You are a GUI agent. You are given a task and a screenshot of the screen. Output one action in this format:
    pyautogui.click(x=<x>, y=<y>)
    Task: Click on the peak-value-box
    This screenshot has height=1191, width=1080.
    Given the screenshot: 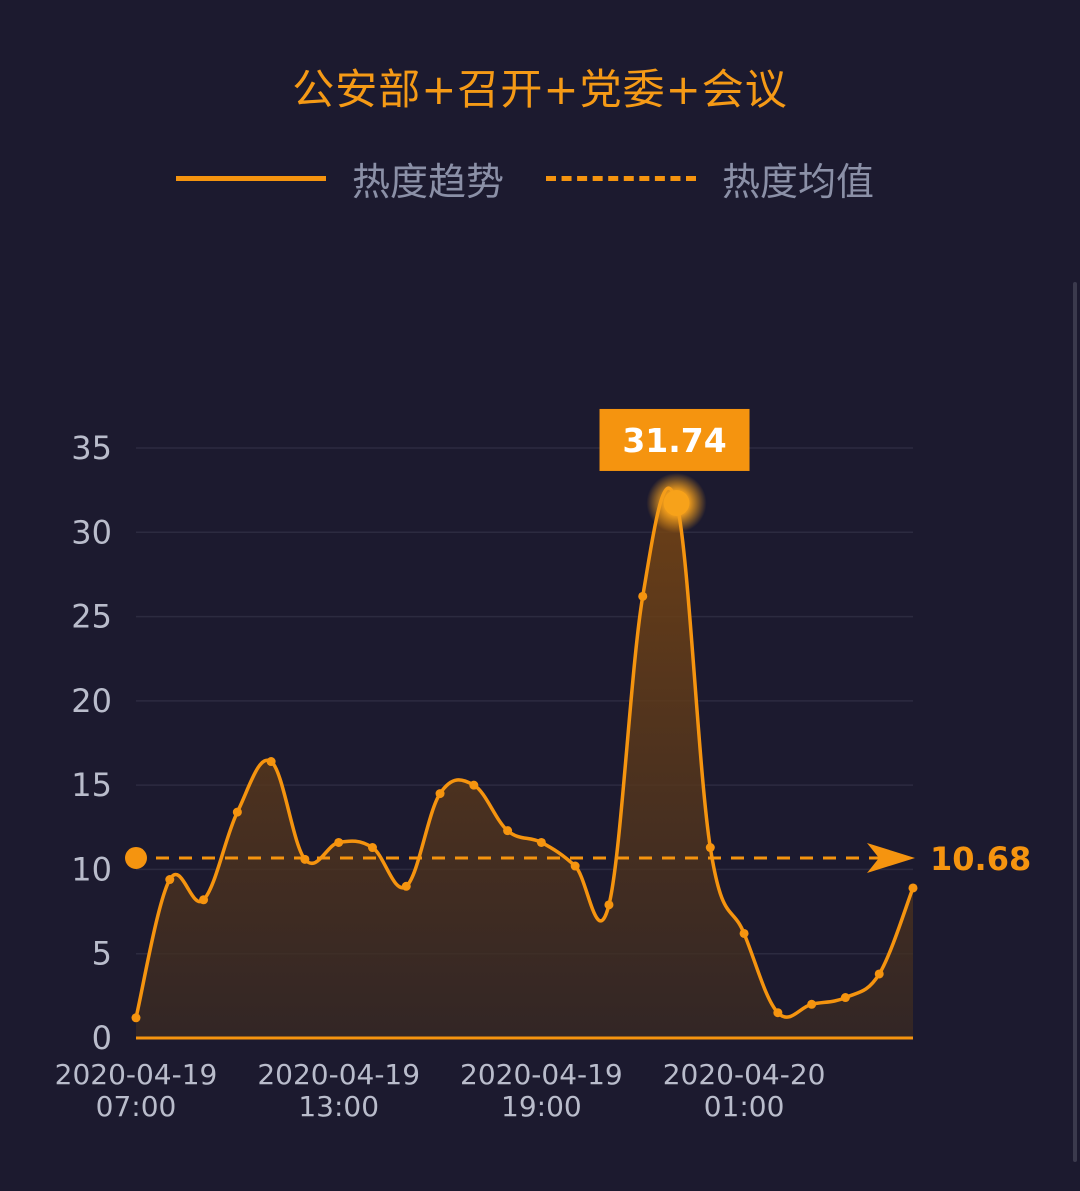 What is the action you would take?
    pyautogui.click(x=674, y=439)
    